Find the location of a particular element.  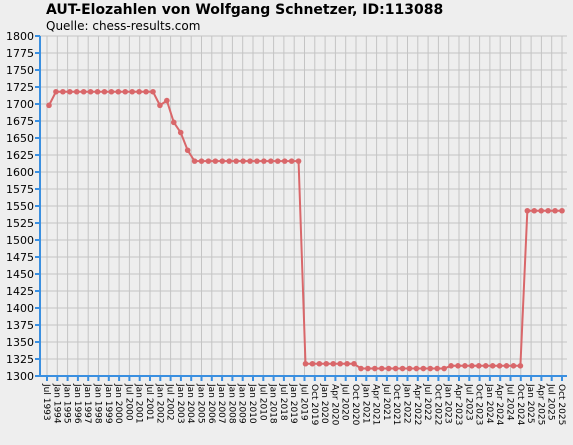

x-tick-label: Jan 1999 is located at coordinates (108, 403).